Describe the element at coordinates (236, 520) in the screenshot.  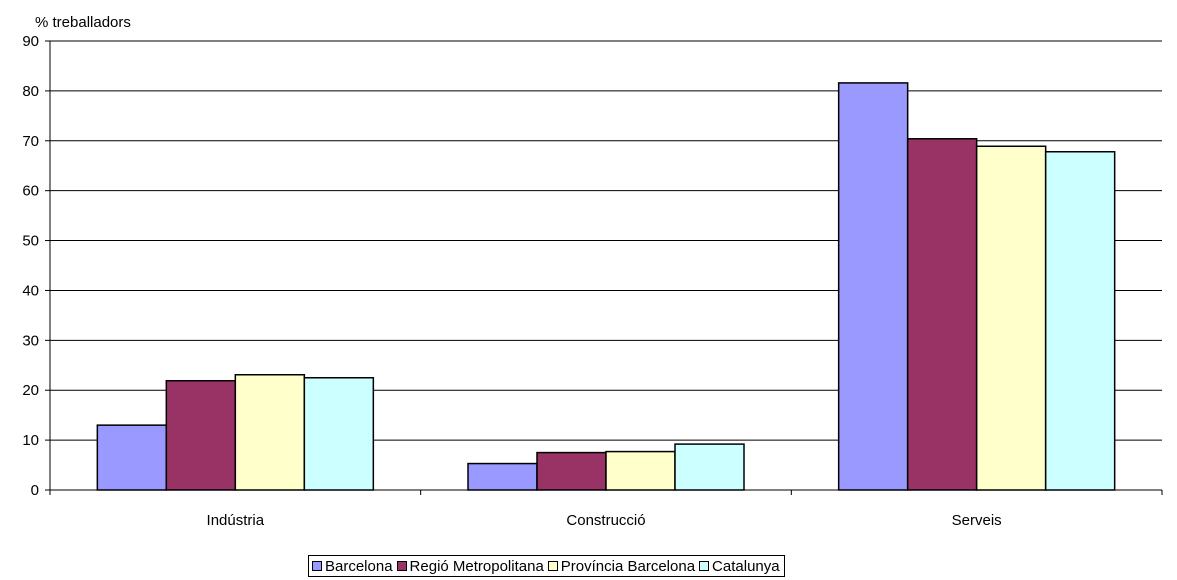
I see `x-tick-label: Indústria` at that location.